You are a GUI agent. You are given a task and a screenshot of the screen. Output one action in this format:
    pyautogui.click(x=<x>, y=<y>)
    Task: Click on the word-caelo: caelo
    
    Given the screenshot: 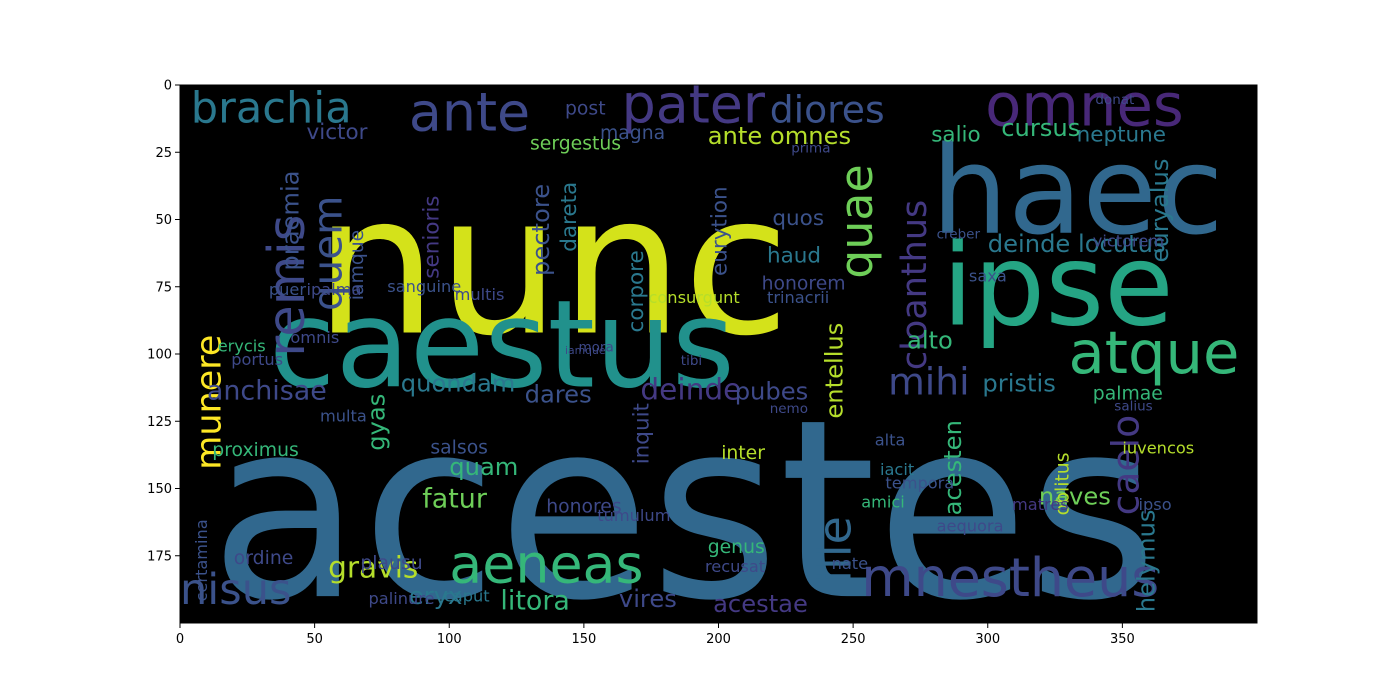 What is the action you would take?
    pyautogui.click(x=1126, y=465)
    